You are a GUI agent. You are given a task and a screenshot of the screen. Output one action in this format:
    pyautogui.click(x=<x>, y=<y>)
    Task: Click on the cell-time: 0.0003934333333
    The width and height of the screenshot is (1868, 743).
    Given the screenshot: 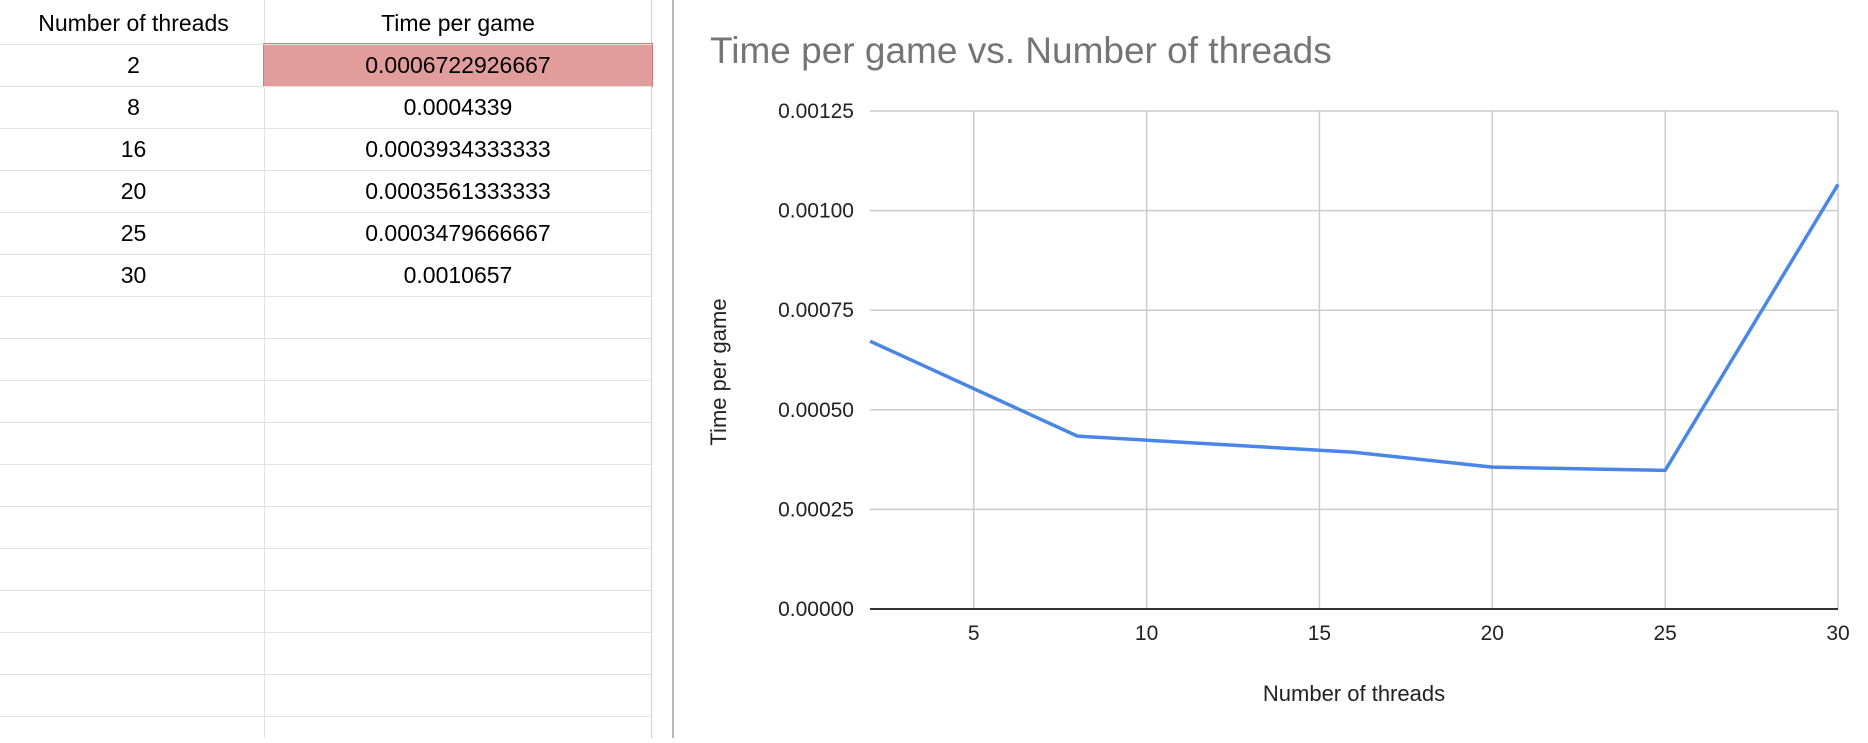 What is the action you would take?
    pyautogui.click(x=458, y=149)
    